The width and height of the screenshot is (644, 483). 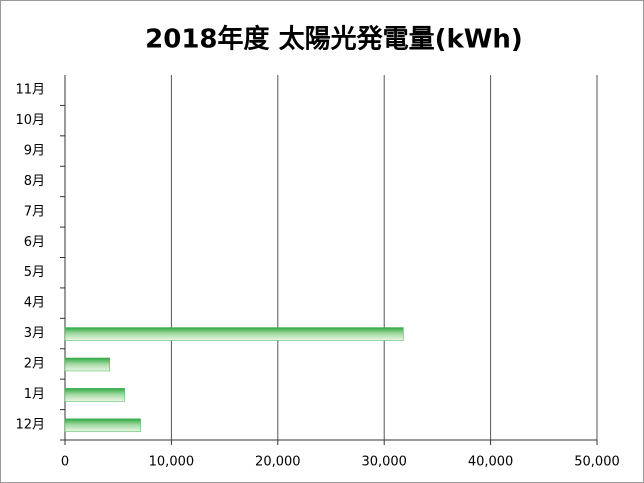 I want to click on x-tick-label: 30,000, so click(x=384, y=462).